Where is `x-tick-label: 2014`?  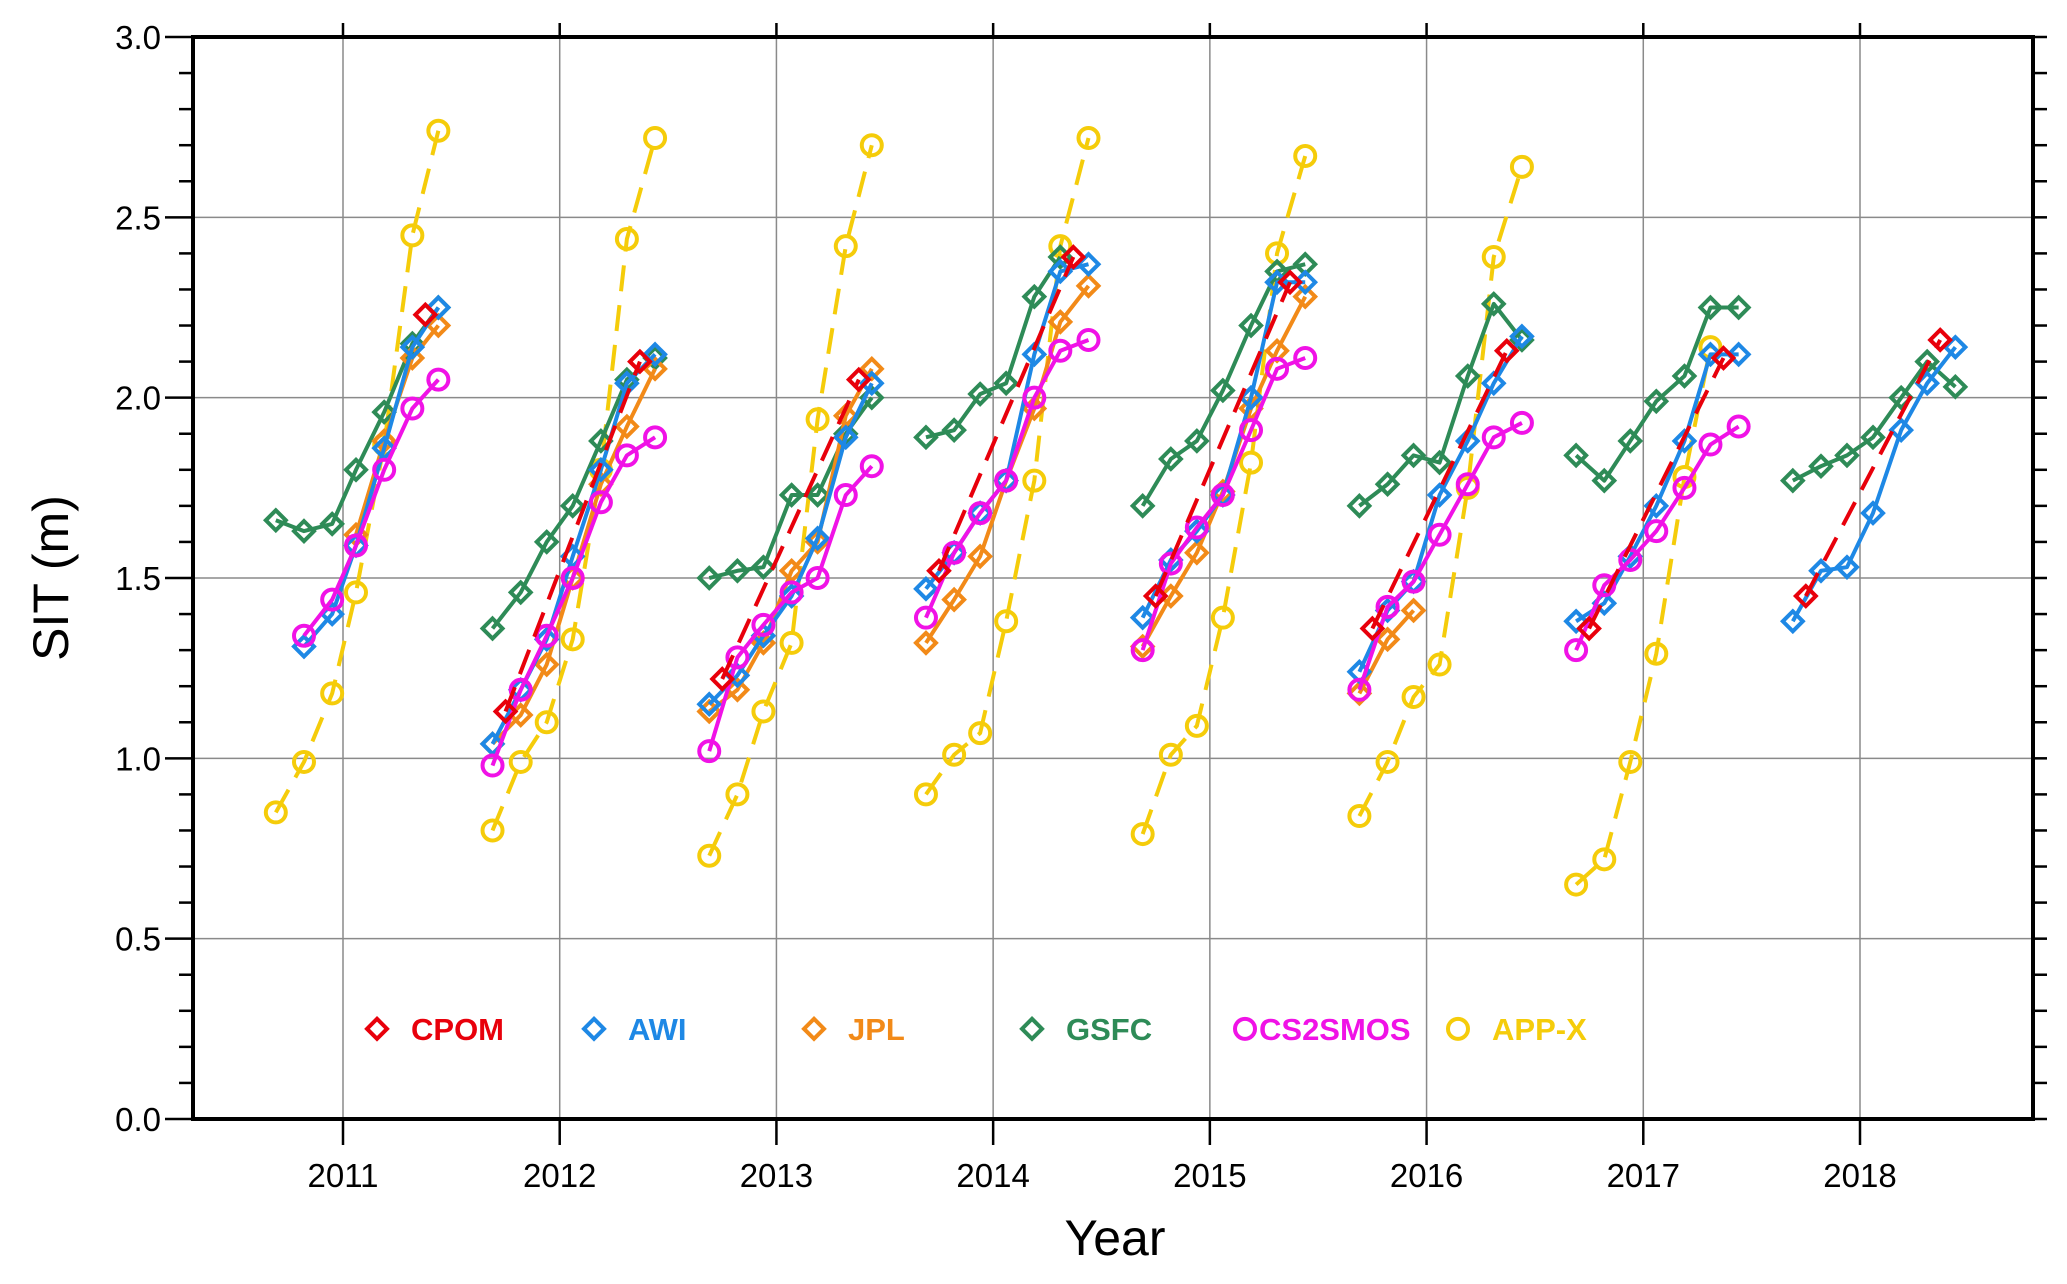
x-tick-label: 2014 is located at coordinates (992, 1175).